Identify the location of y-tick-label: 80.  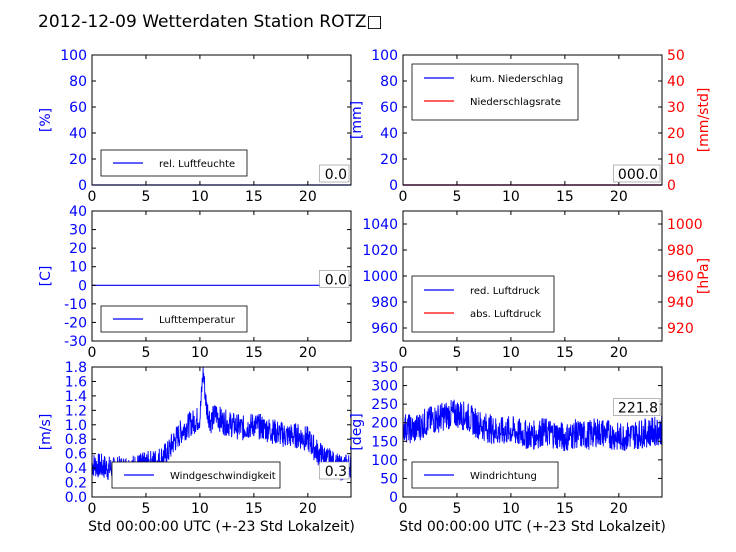
(389, 82).